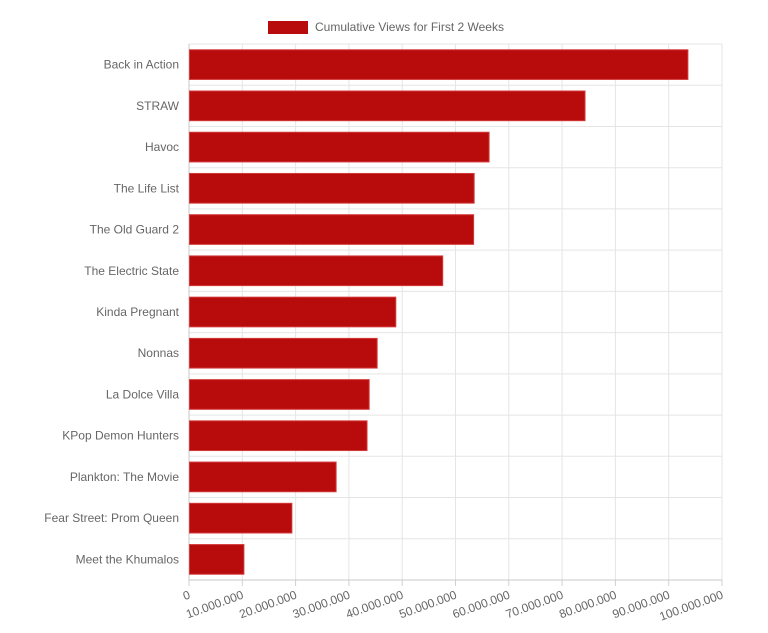 The height and width of the screenshot is (633, 768). Describe the element at coordinates (124, 477) in the screenshot. I see `category-label: Plankton: The Movie` at that location.